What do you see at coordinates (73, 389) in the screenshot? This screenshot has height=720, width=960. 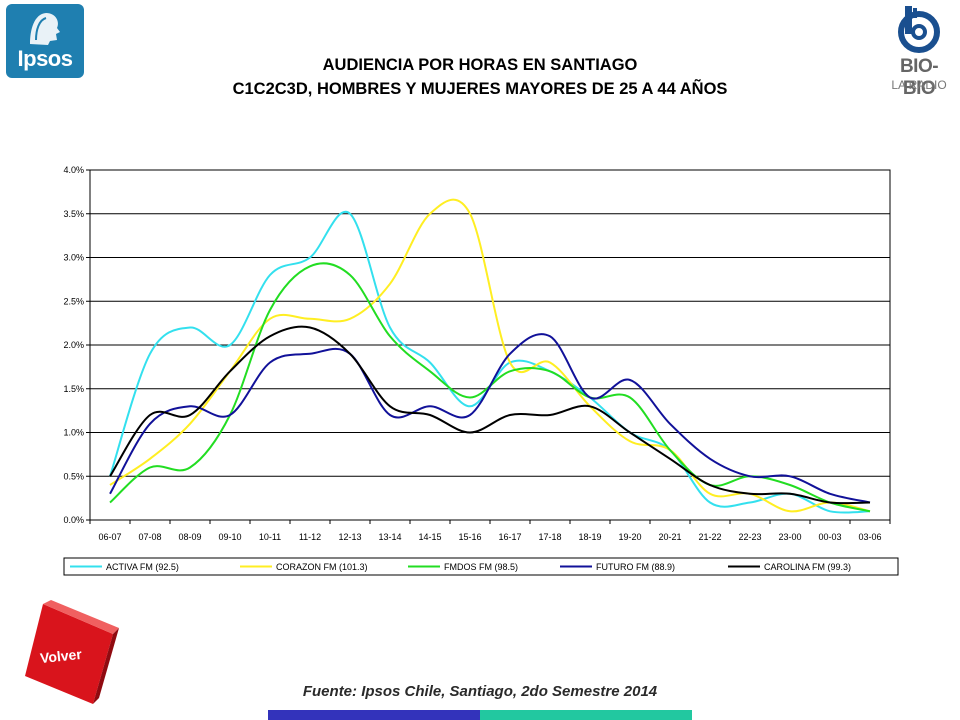 I see `y-tick-label: 1.5%` at bounding box center [73, 389].